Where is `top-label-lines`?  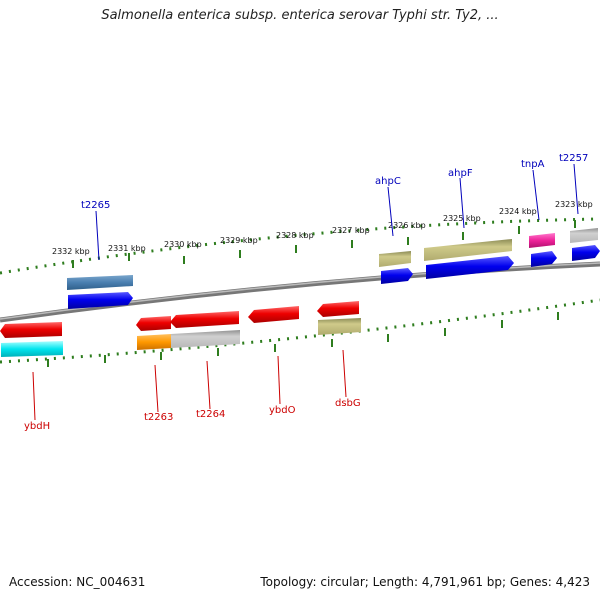
top-label-lines is located at coordinates (337, 212).